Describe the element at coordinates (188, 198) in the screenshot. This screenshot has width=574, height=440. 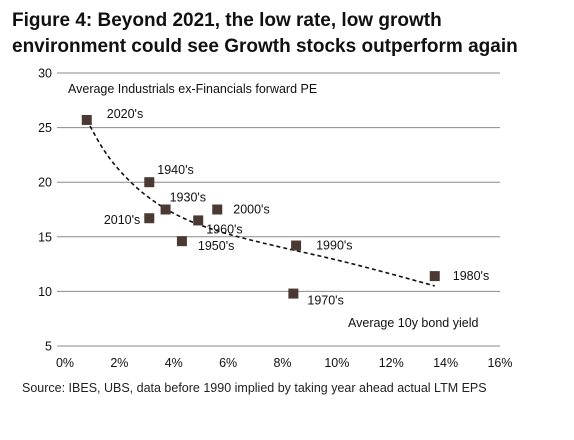
I see `point-label: 1930's` at that location.